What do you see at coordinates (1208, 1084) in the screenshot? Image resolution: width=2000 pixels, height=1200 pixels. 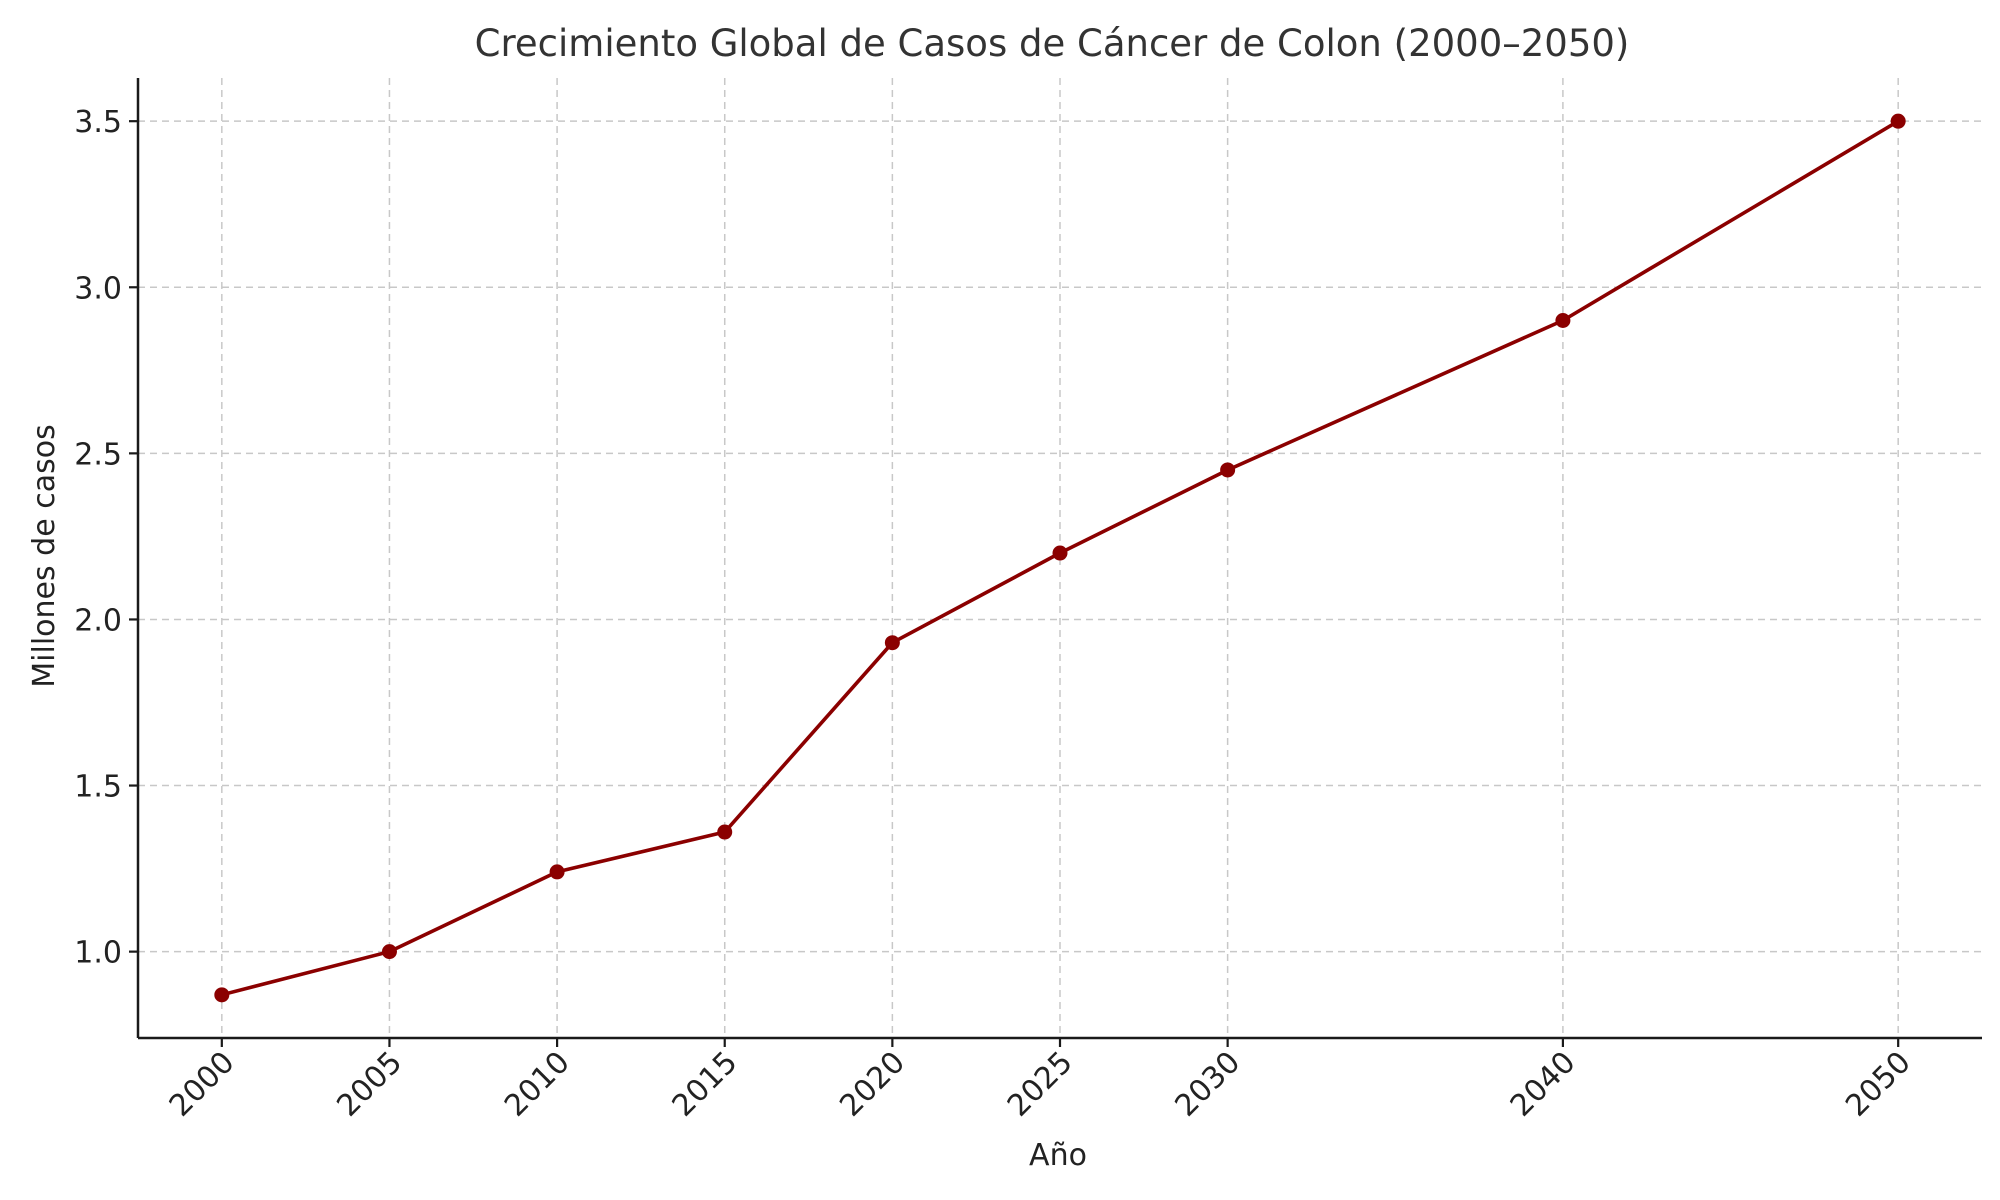 I see `x-tick-label: 2030` at bounding box center [1208, 1084].